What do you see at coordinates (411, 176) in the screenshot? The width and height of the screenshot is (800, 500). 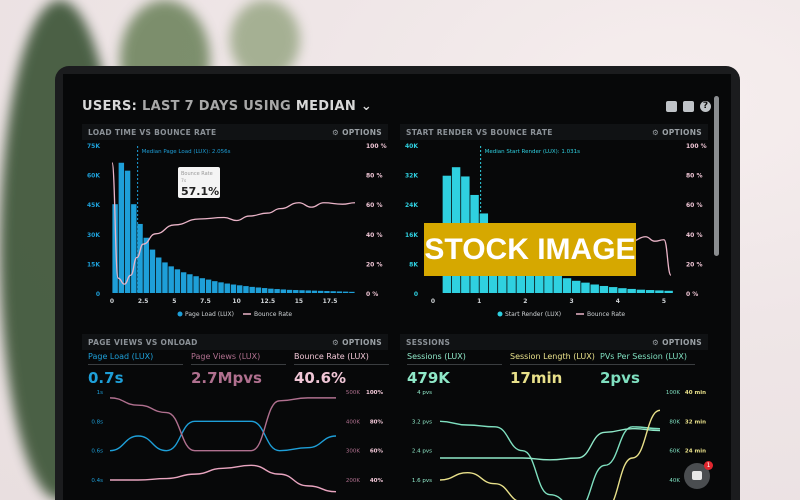 I see `y-tick-label: 32K` at bounding box center [411, 176].